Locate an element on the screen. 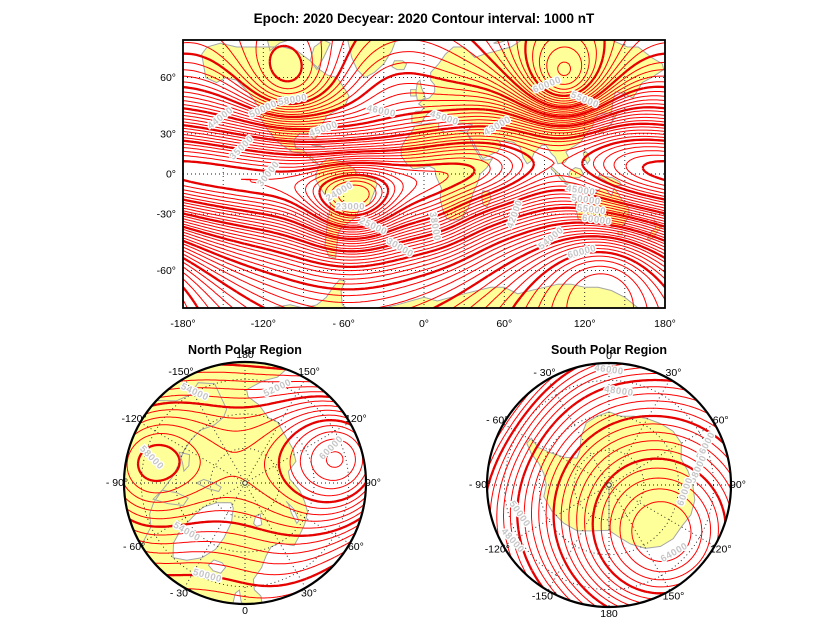 Image resolution: width=827 pixels, height=620 pixels. y-tick-label: 60° is located at coordinates (168, 78).